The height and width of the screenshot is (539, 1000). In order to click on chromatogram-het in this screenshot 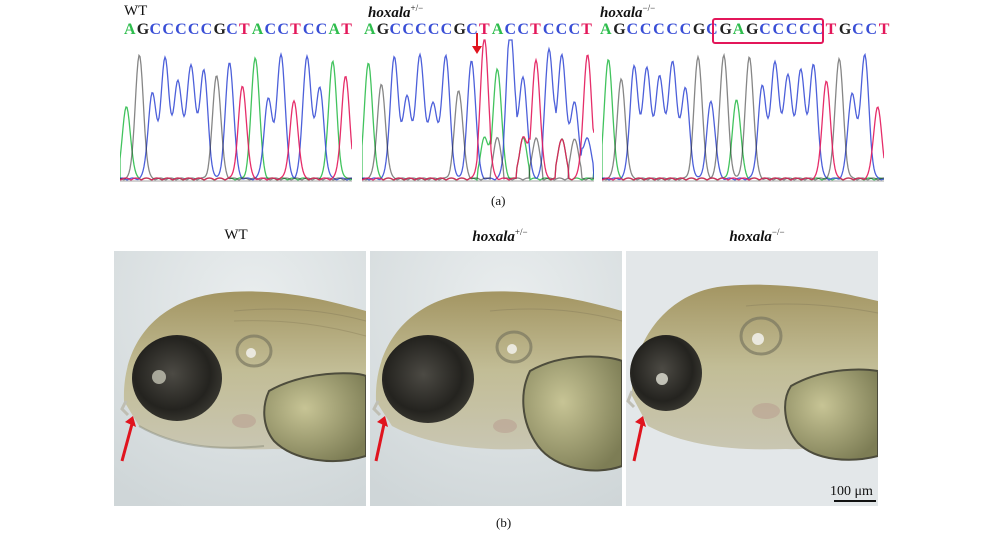, I will do `click(478, 110)`.